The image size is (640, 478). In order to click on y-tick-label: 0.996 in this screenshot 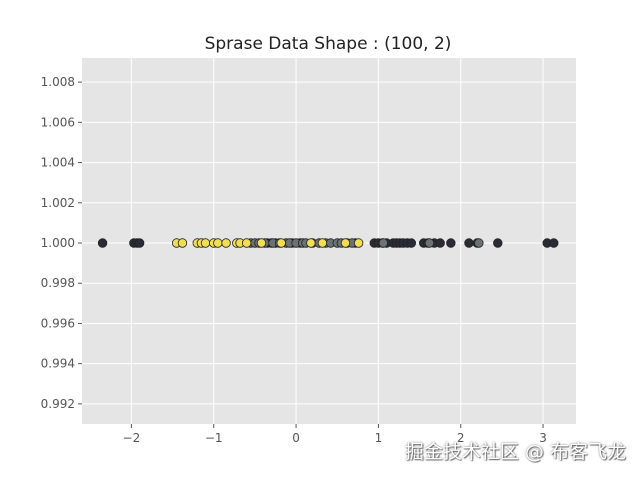, I will do `click(58, 323)`.